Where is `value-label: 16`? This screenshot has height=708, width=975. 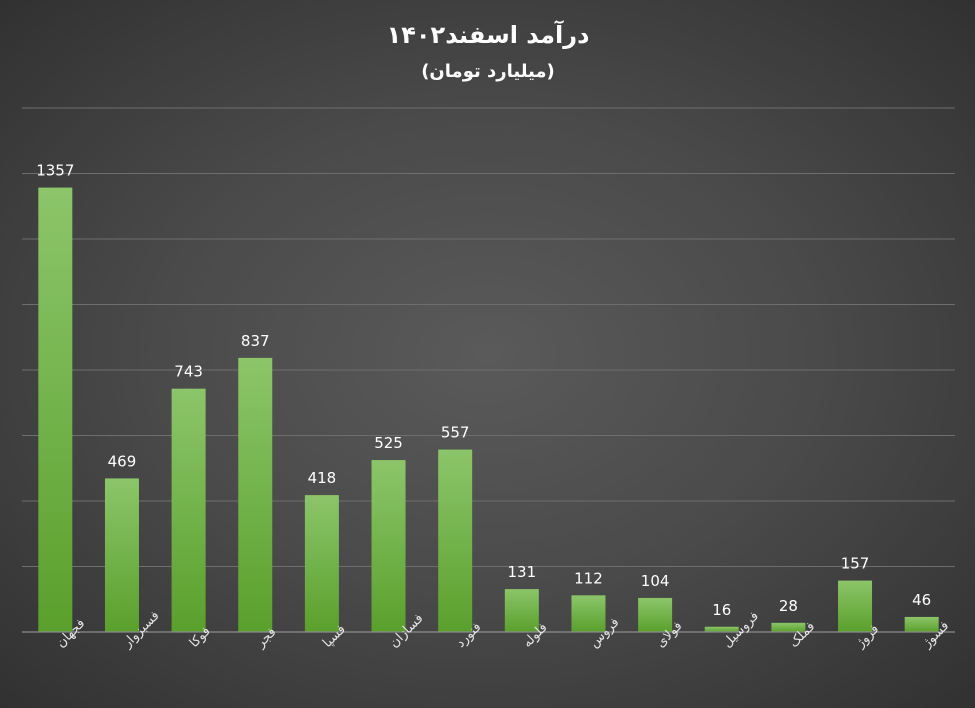 value-label: 16 is located at coordinates (721, 610).